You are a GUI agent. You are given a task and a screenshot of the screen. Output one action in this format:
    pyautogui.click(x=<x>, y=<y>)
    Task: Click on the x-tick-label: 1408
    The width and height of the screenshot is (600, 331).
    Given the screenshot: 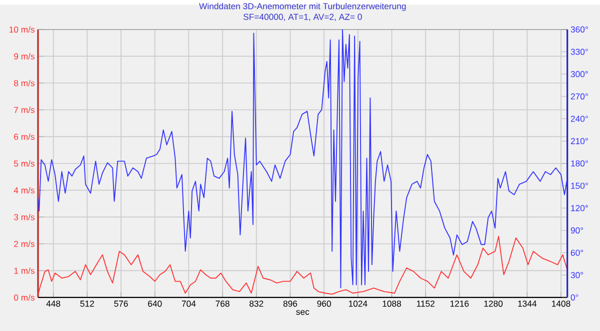 What is the action you would take?
    pyautogui.click(x=561, y=303)
    